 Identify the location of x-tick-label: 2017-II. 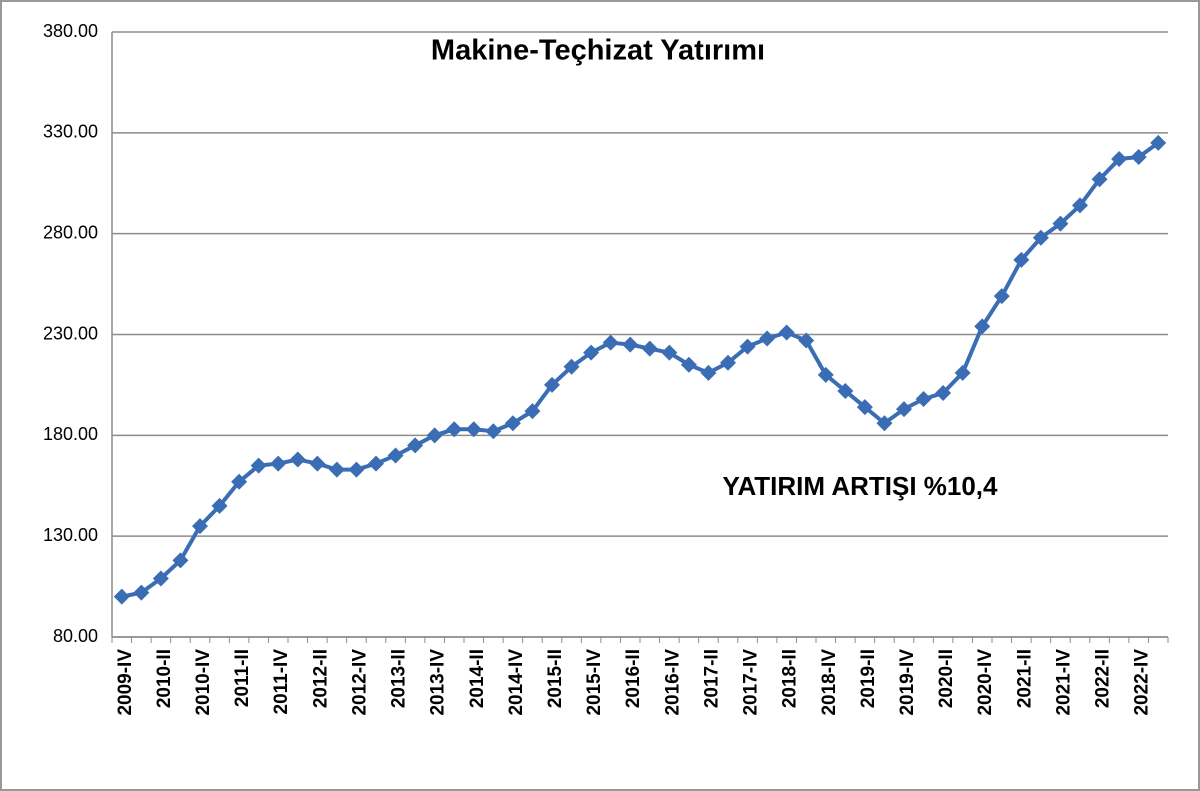
(711, 678).